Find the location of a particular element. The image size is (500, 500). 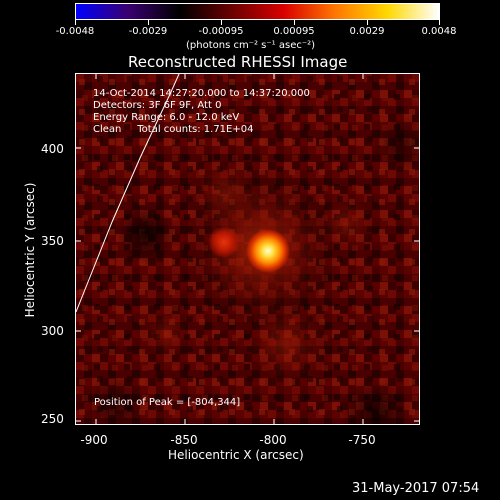

colorbar-tick-label: 0.0048 is located at coordinates (439, 31).